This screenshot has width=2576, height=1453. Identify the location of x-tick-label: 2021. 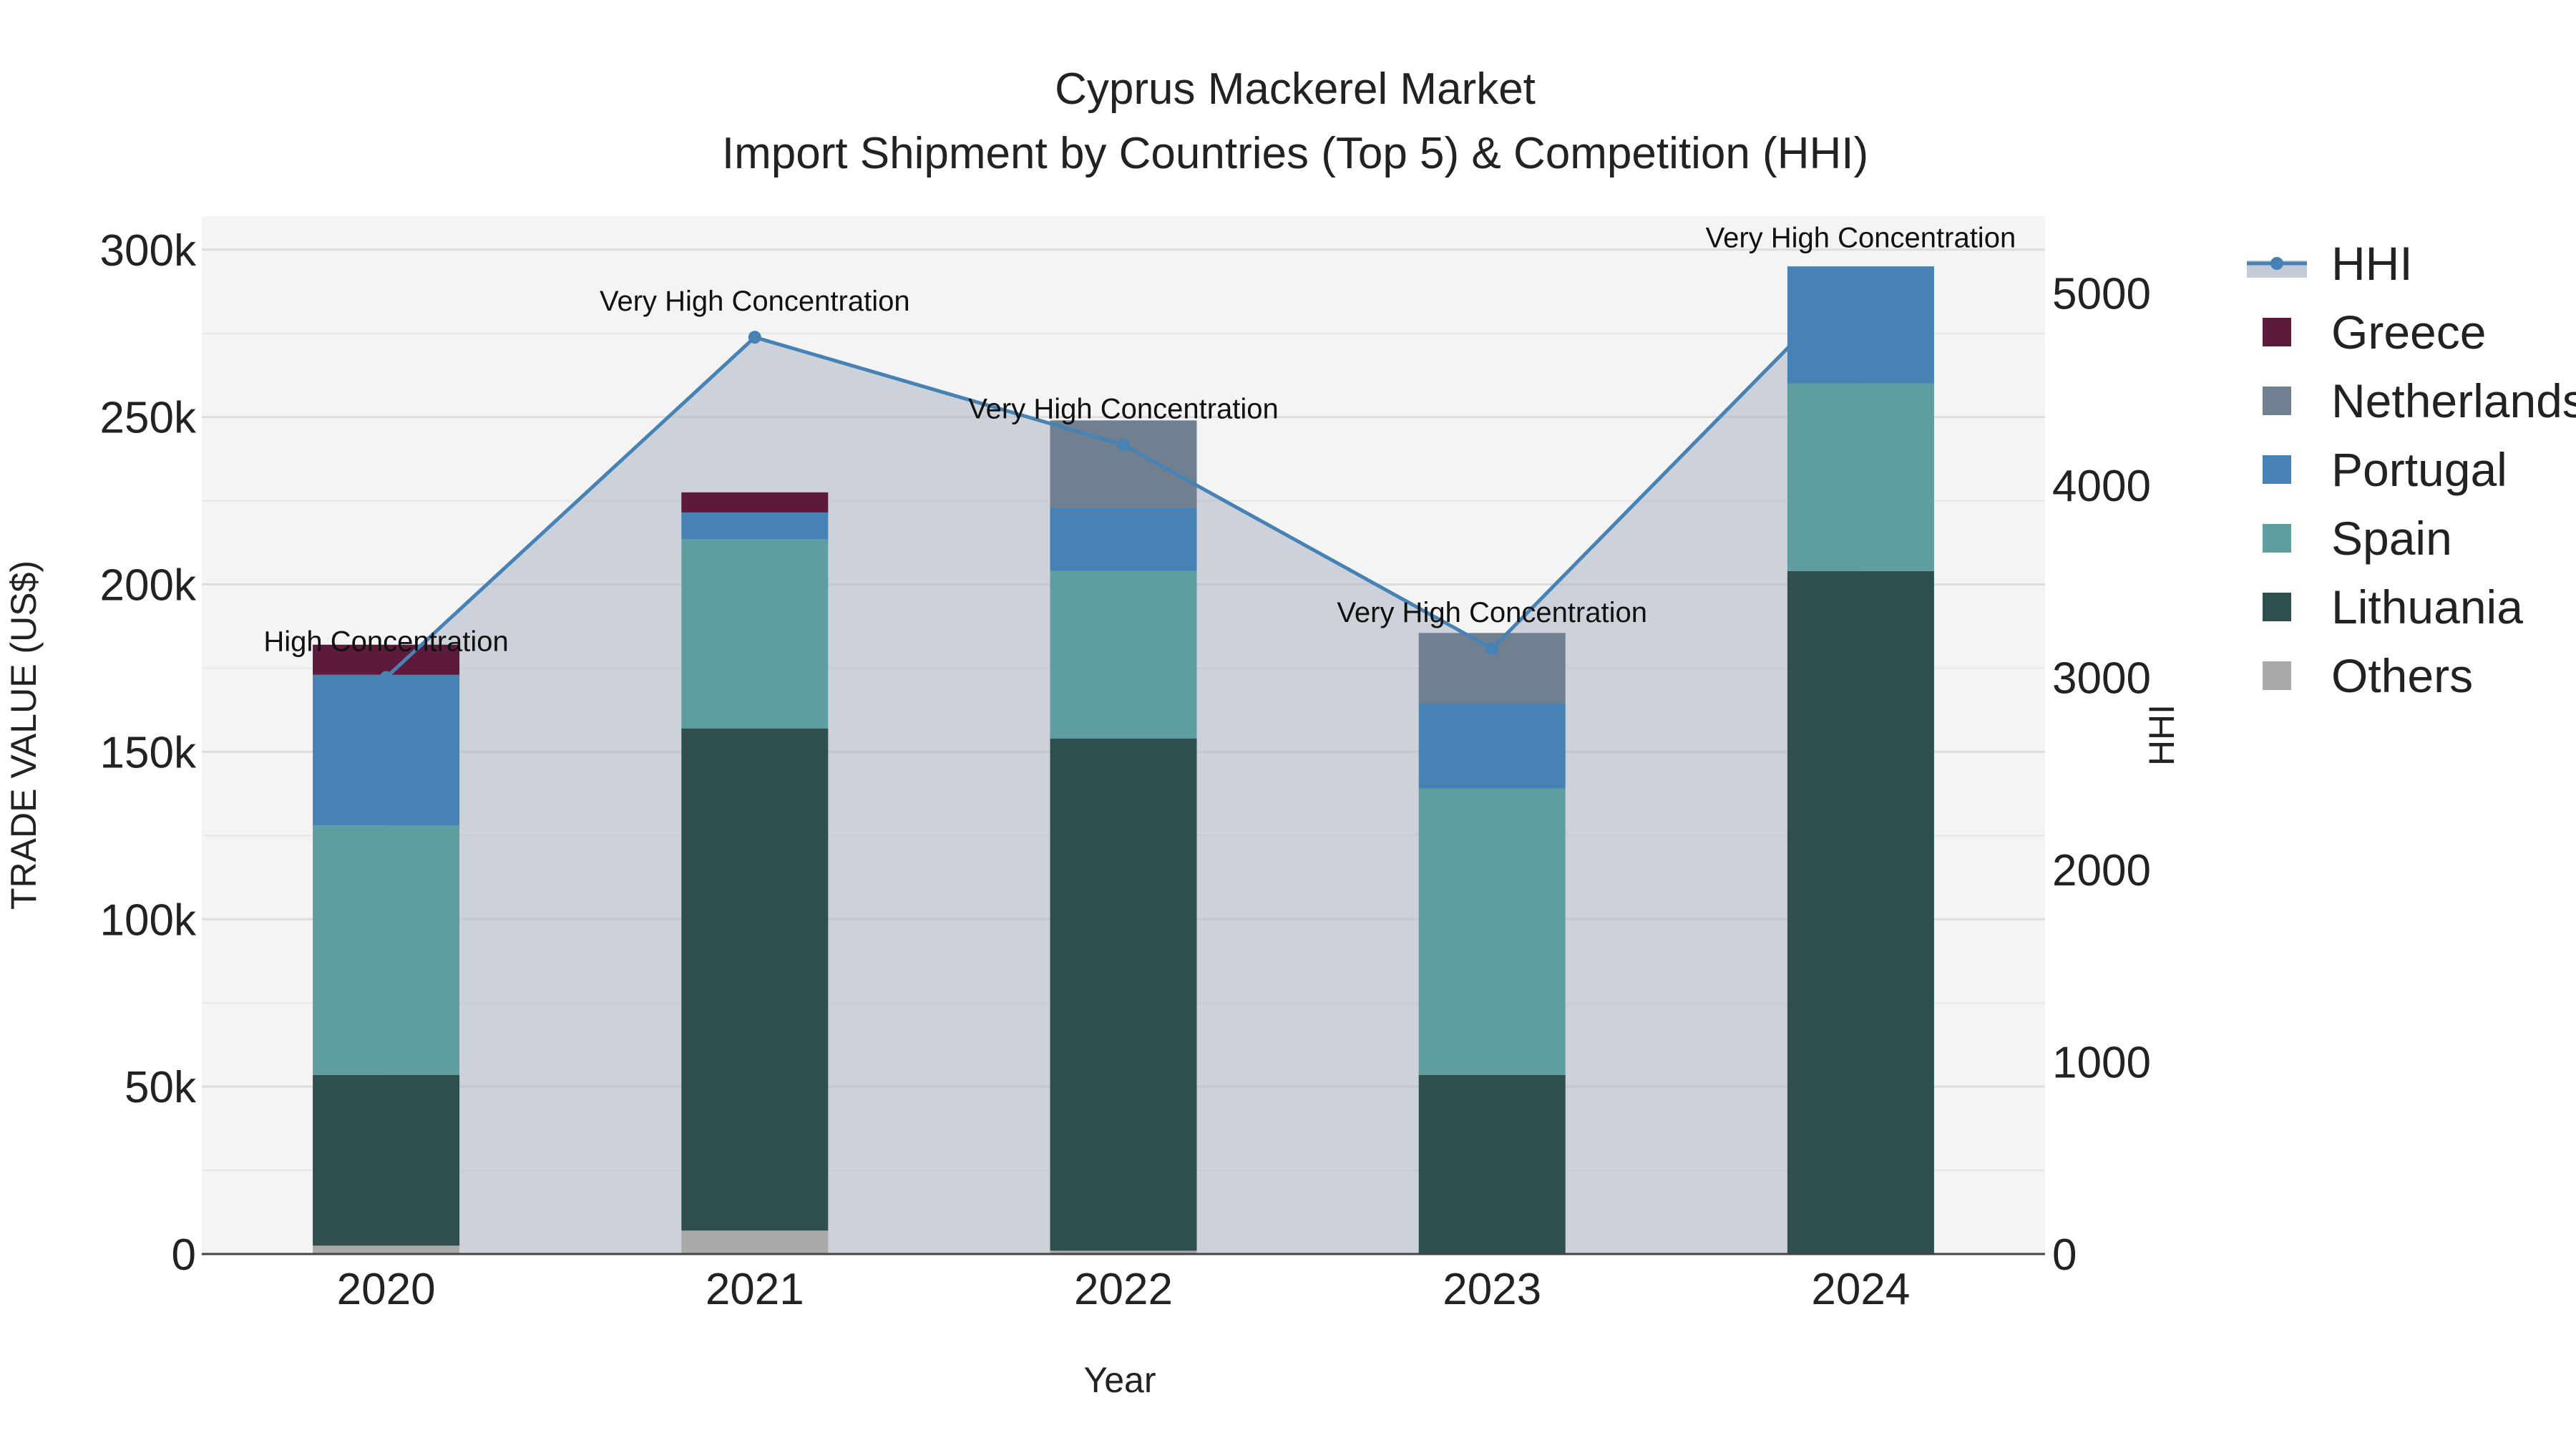
(755, 1289).